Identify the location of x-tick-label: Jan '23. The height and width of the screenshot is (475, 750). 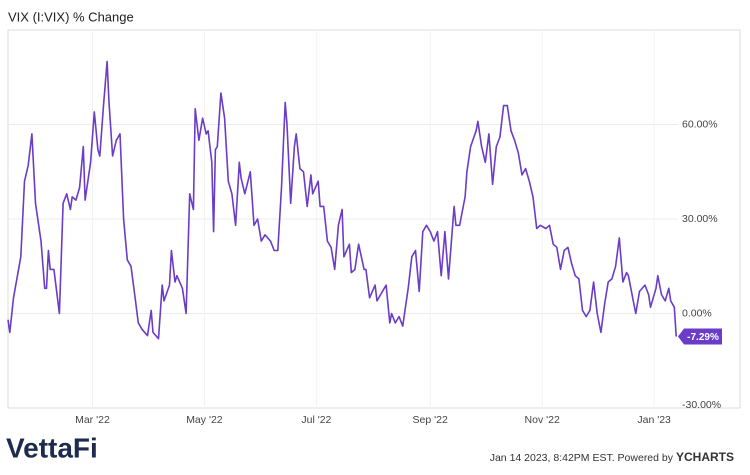
(654, 420).